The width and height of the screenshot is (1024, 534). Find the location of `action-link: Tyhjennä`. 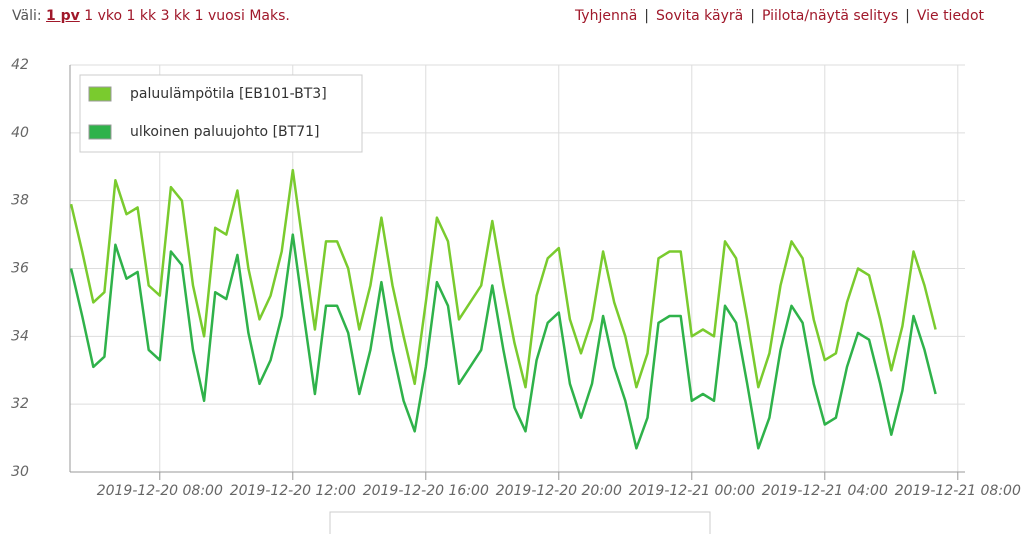

action-link: Tyhjennä is located at coordinates (606, 16).